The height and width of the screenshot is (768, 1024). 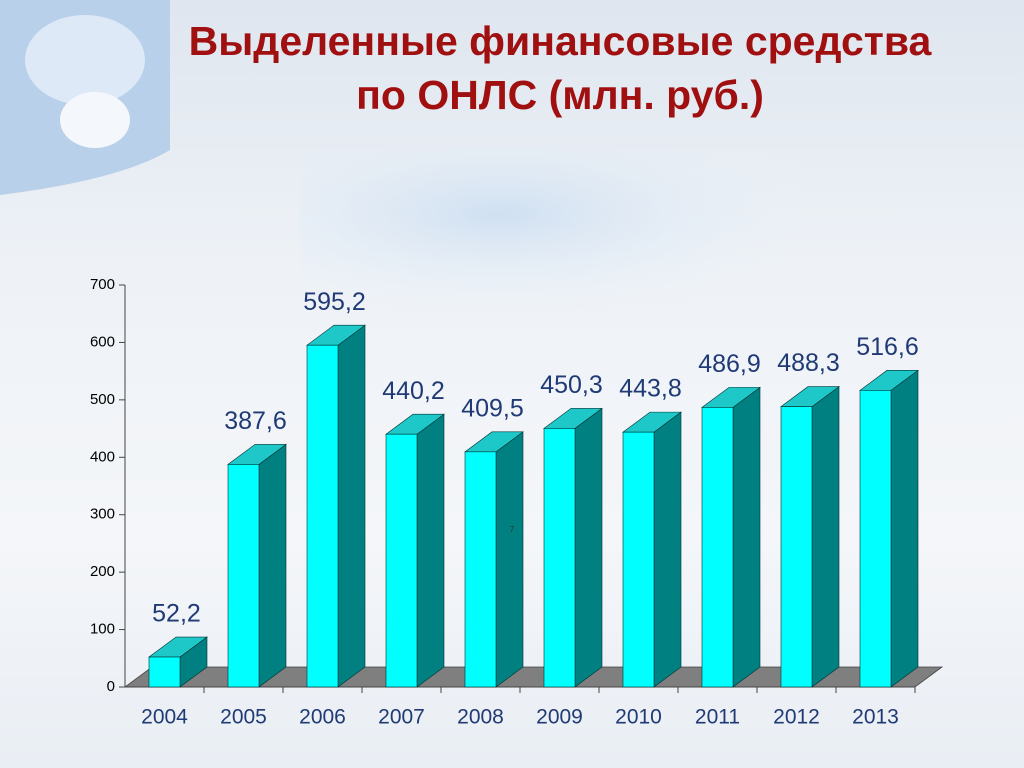 What do you see at coordinates (102, 514) in the screenshot?
I see `y-tick-label: 300` at bounding box center [102, 514].